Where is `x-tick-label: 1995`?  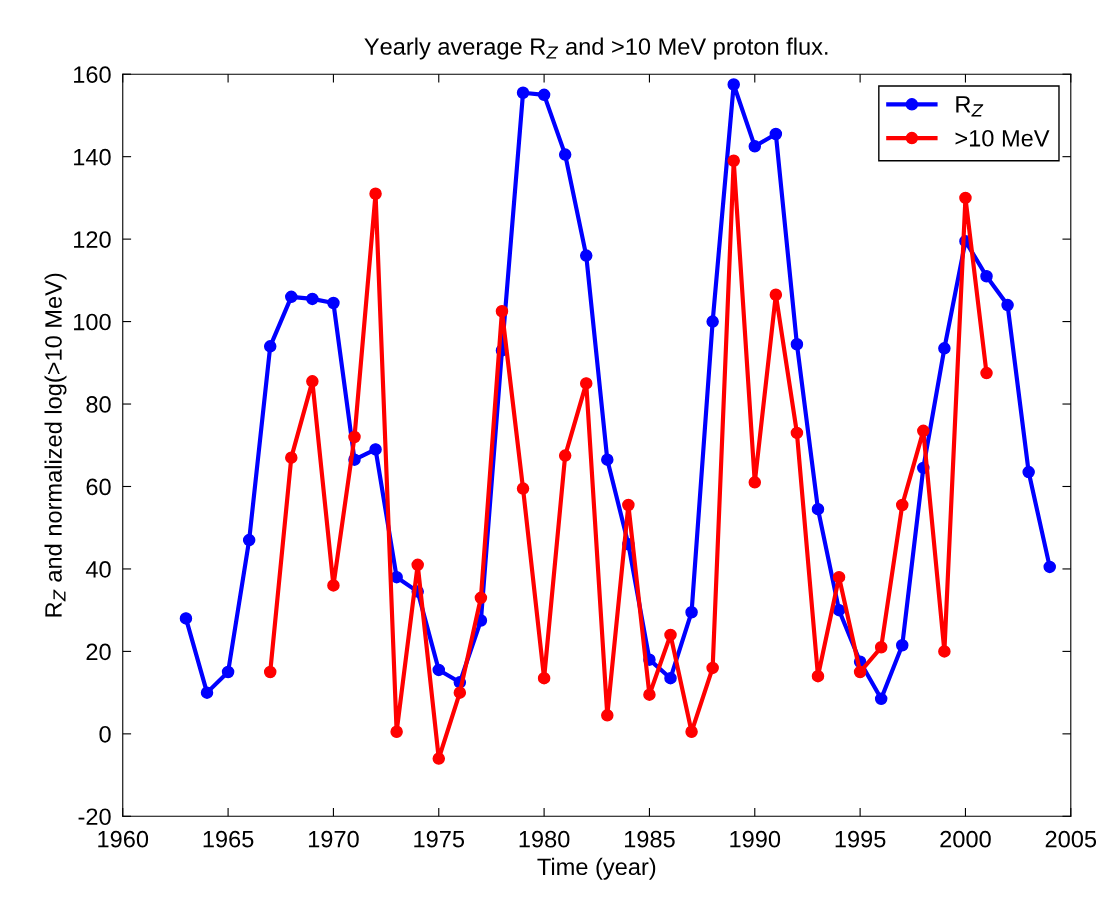 x-tick-label: 1995 is located at coordinates (860, 839).